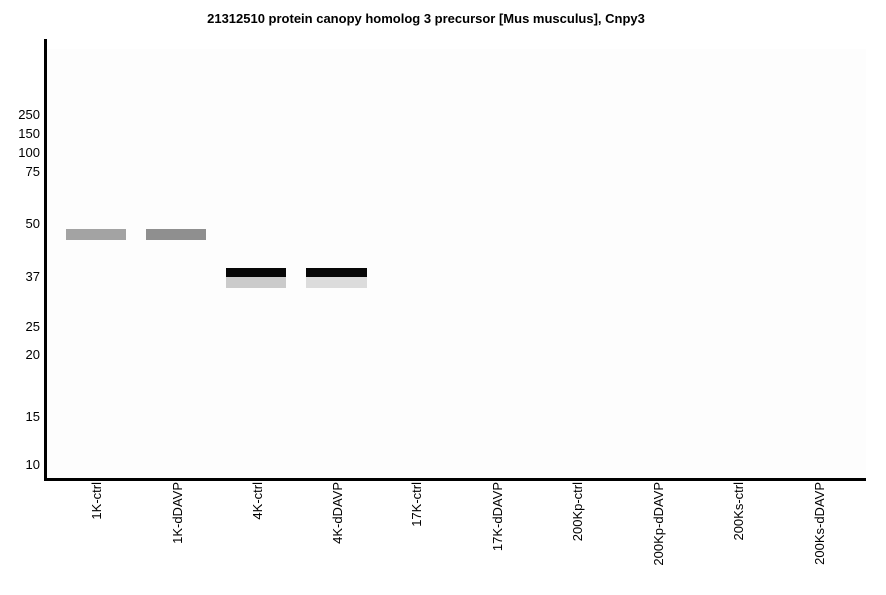  Describe the element at coordinates (32, 416) in the screenshot. I see `y-tick-label: 15` at that location.